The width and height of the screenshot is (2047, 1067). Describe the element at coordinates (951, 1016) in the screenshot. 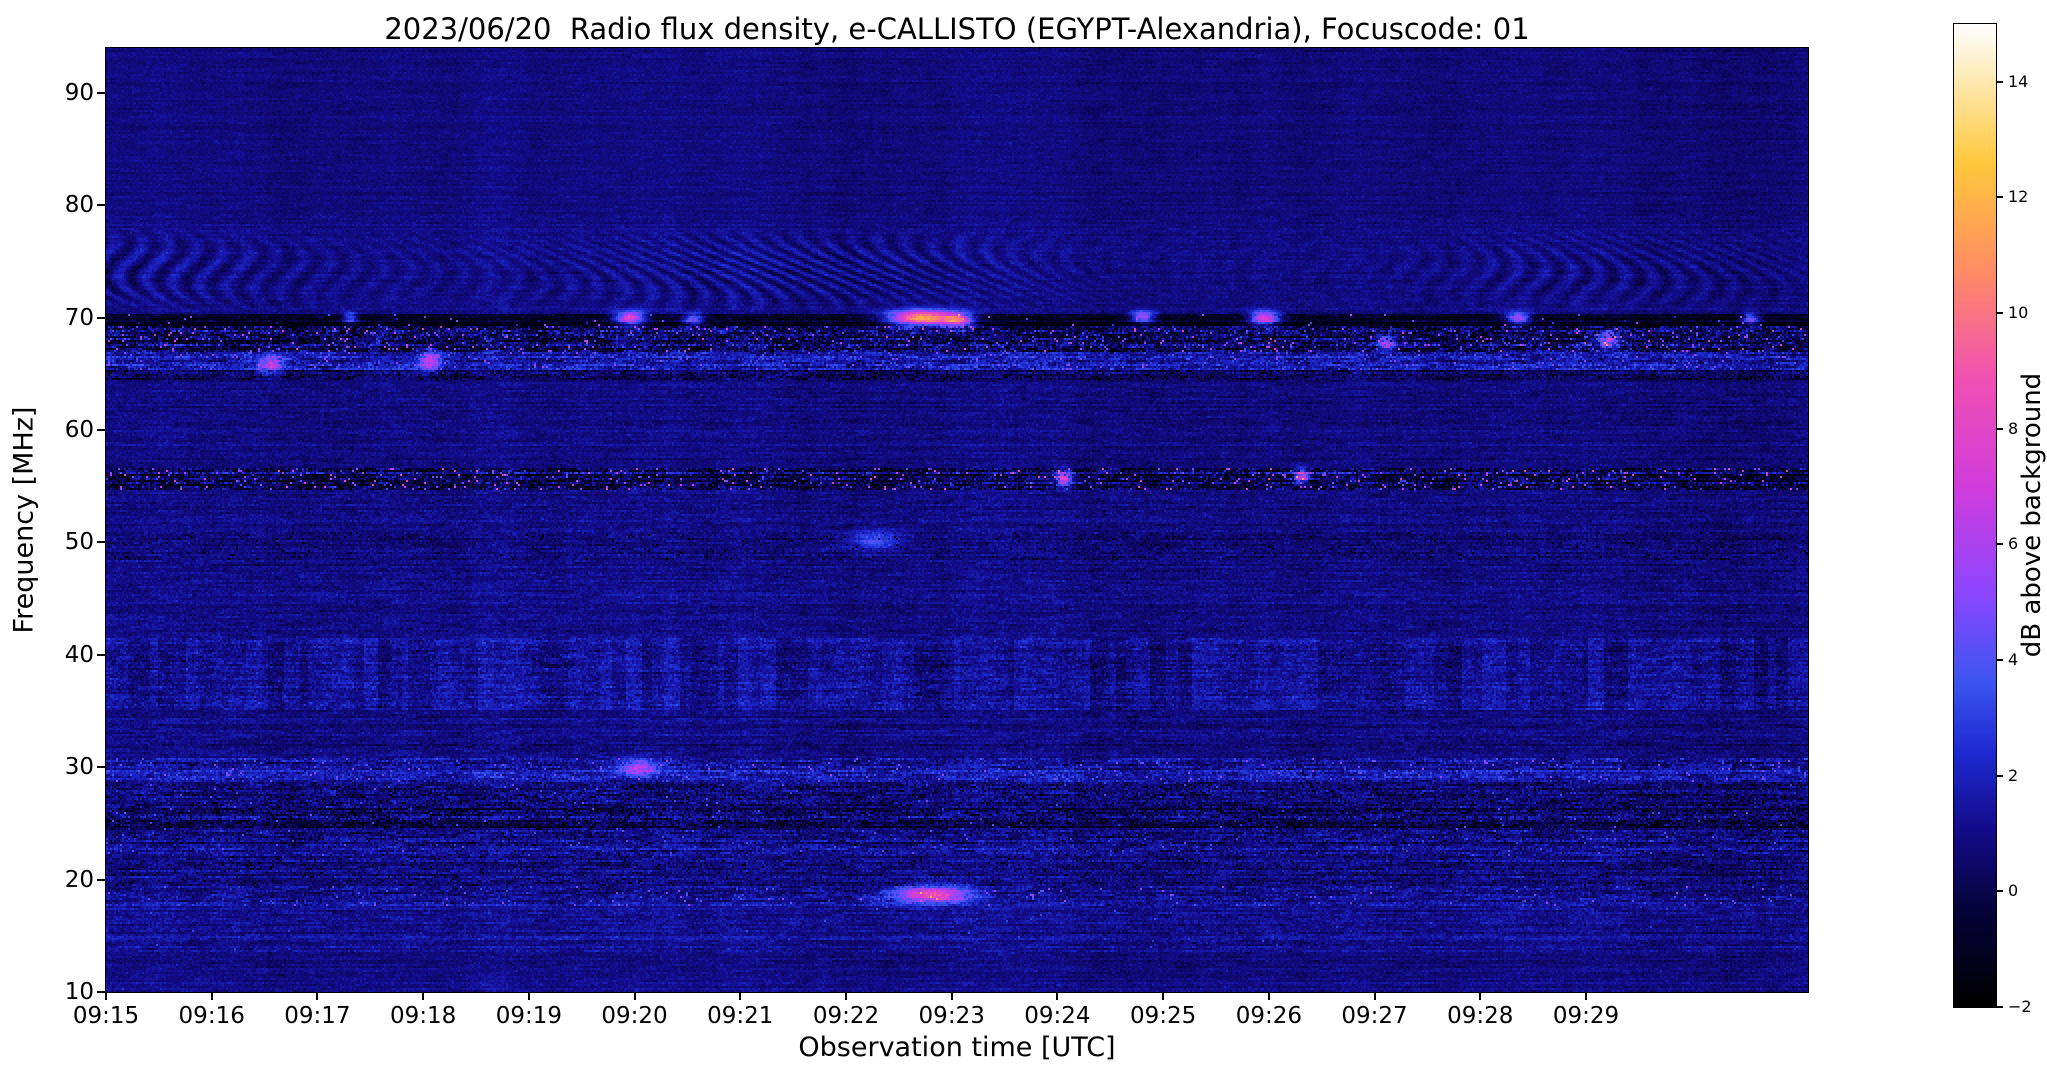

I see `x-tick-label: 09:23` at that location.